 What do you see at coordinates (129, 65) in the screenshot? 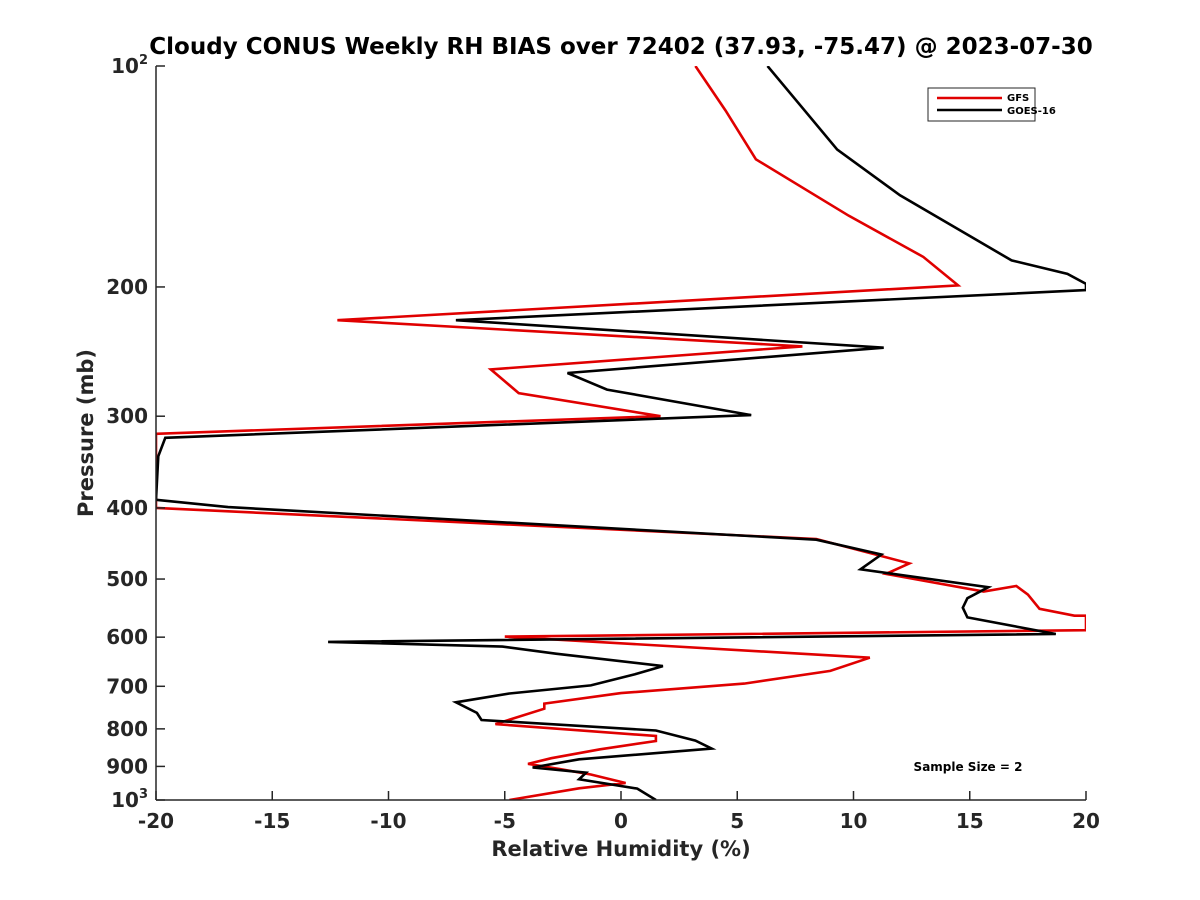
I see `y-tick-label: 10²` at bounding box center [129, 65].